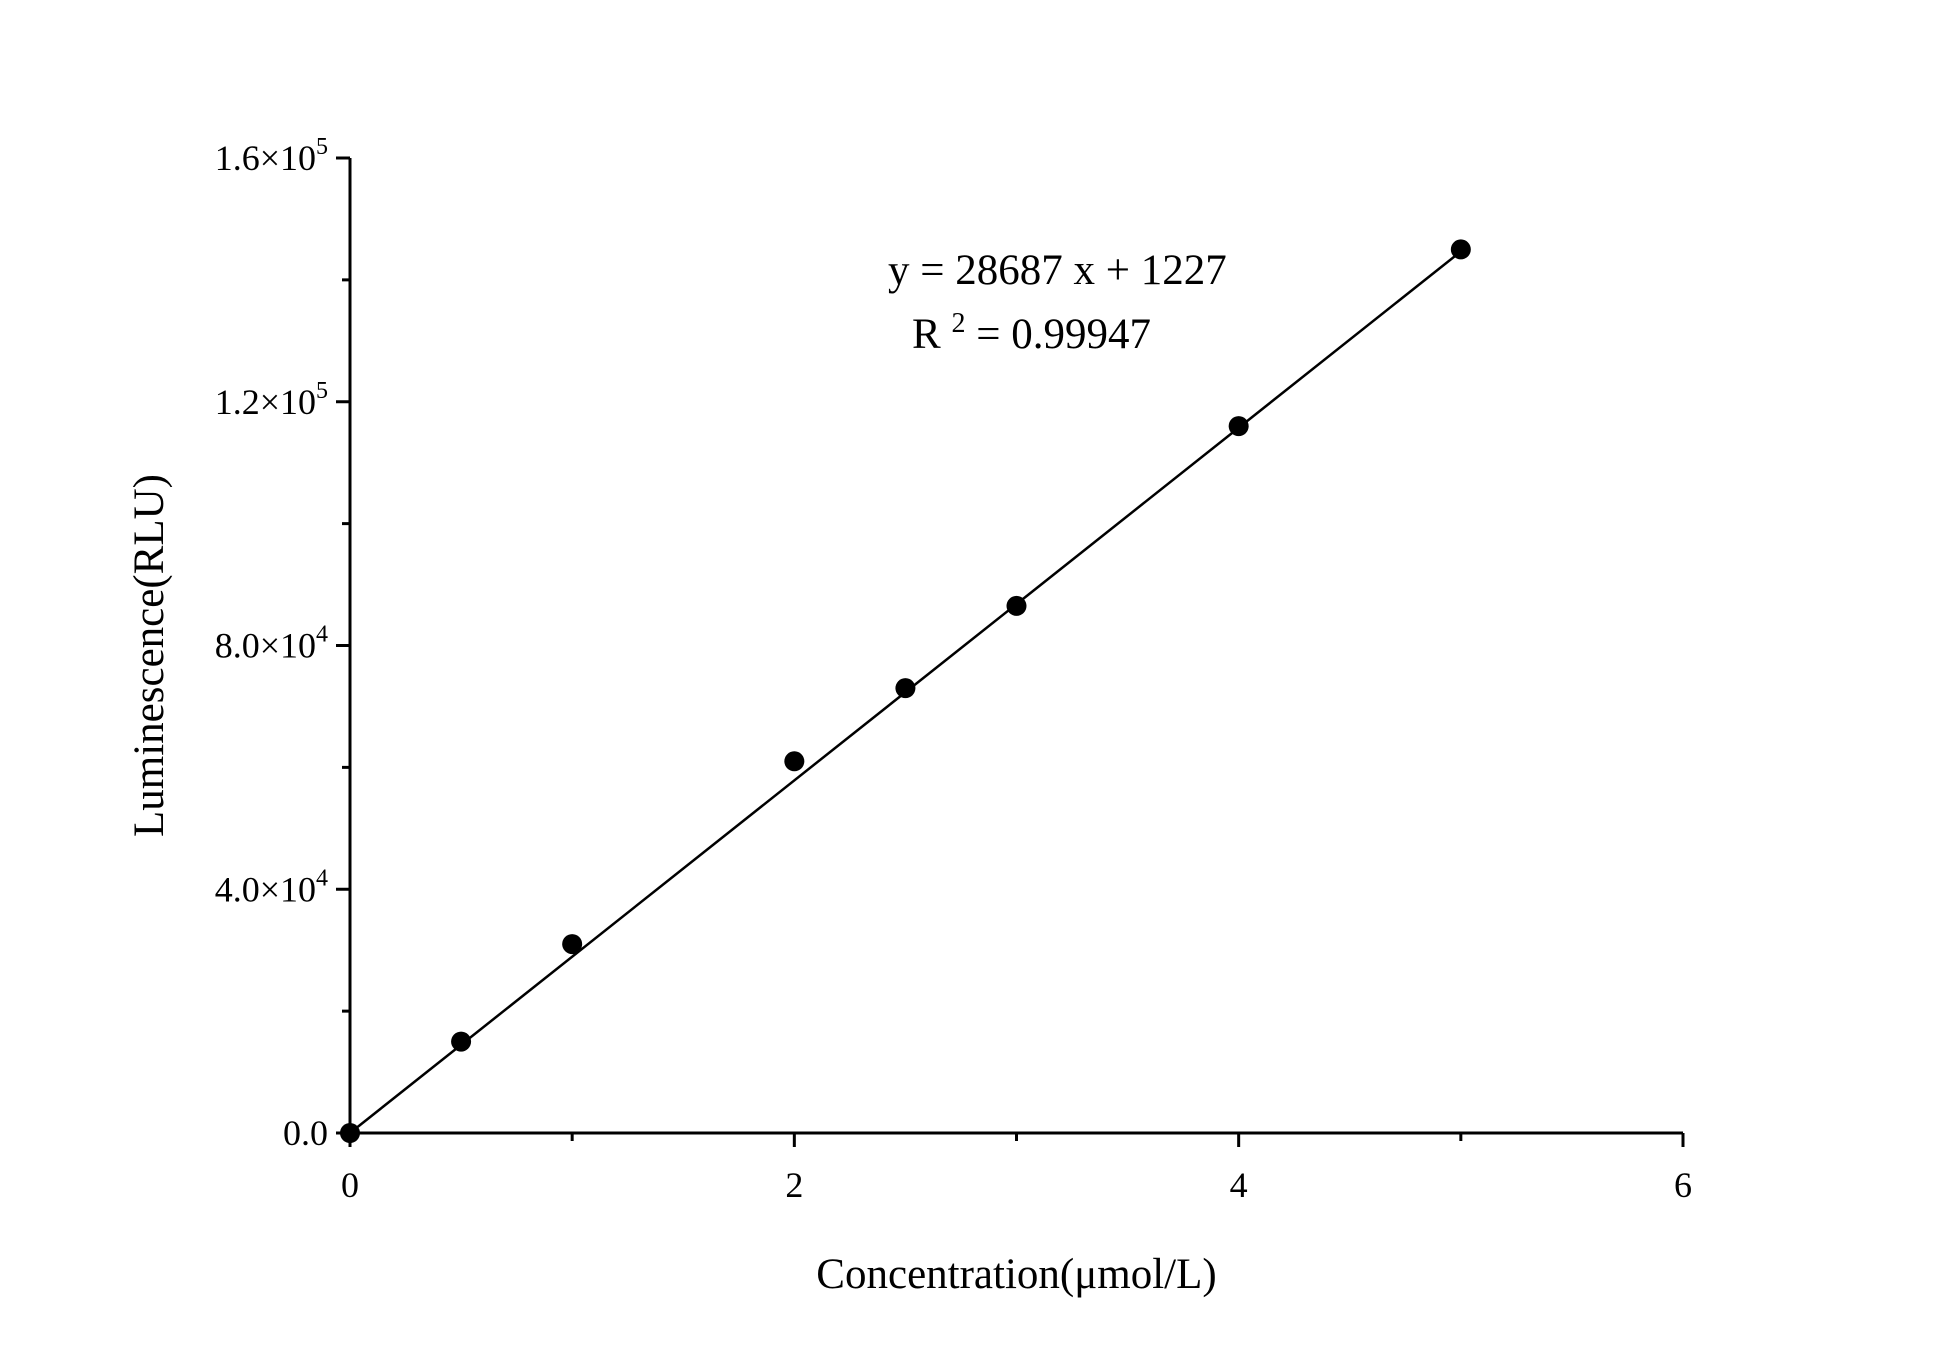  Describe the element at coordinates (350, 1185) in the screenshot. I see `x-tick-label: 0` at that location.